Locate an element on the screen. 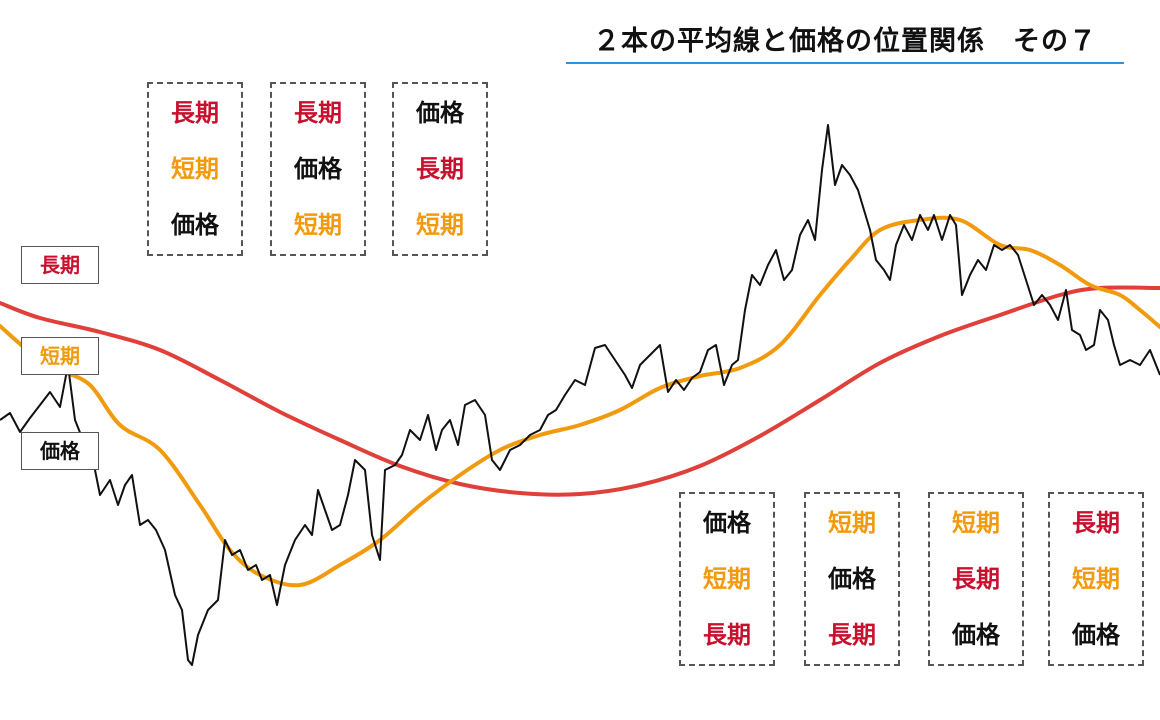  order-box: 長期 価格 短期 is located at coordinates (318, 169).